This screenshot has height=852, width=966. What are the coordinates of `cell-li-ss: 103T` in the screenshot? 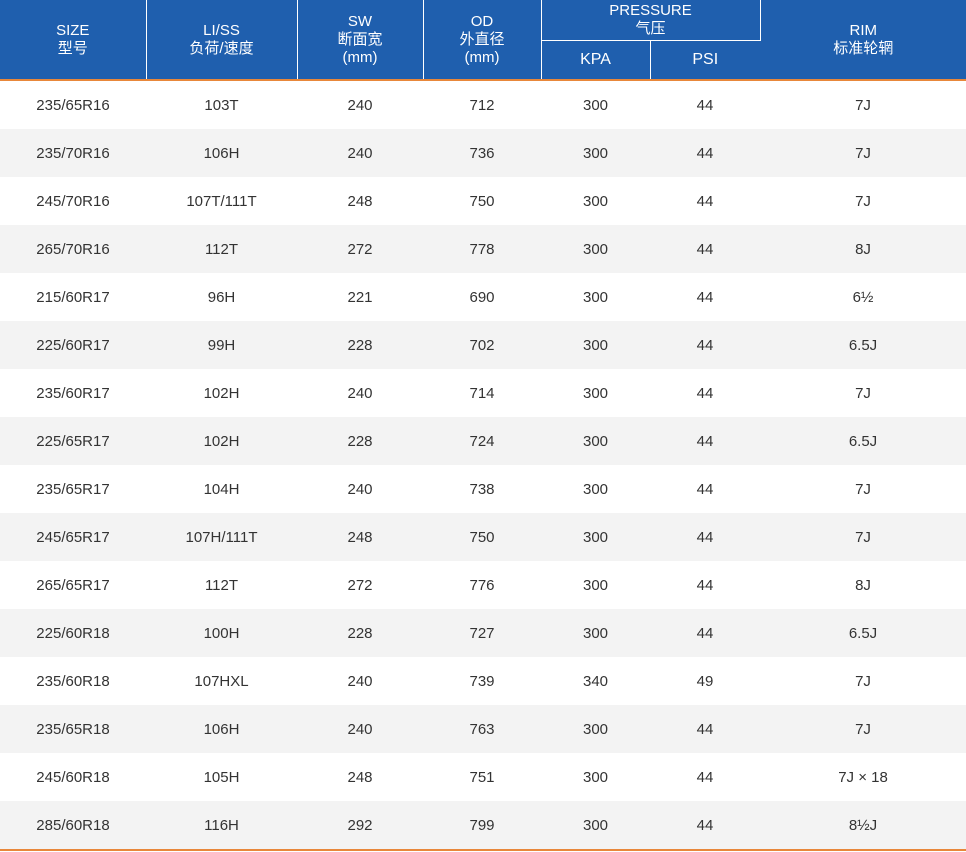 It's located at (221, 105).